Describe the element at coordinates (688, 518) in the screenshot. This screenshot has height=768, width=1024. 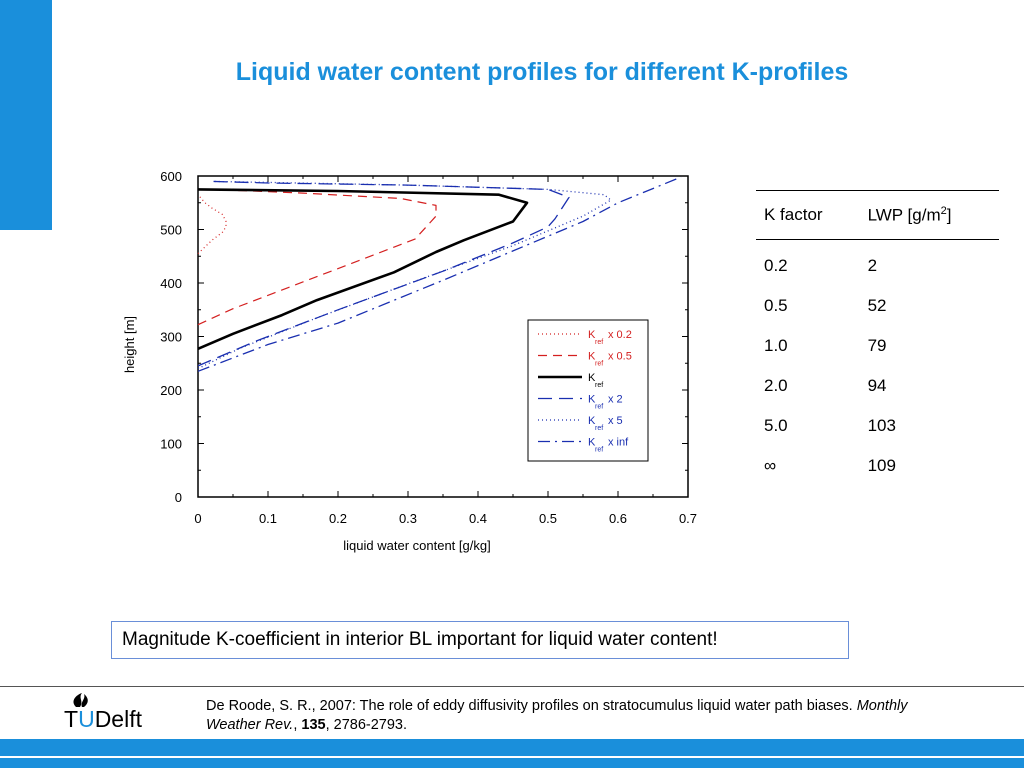
I see `x-tick-label: 0.7` at that location.